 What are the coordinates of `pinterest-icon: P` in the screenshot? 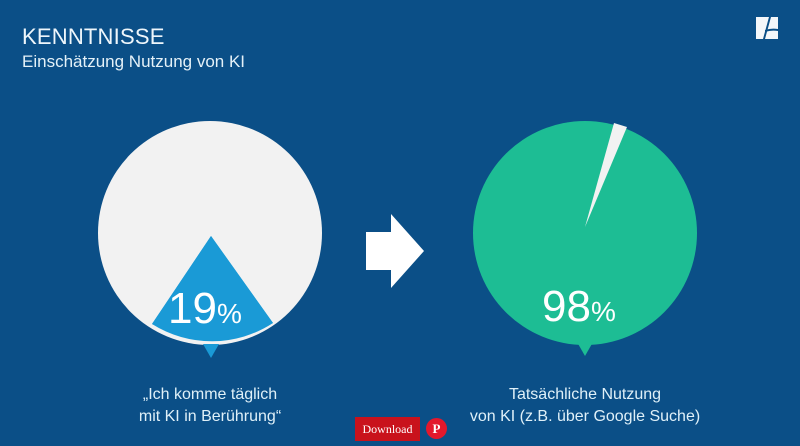 It's located at (436, 428).